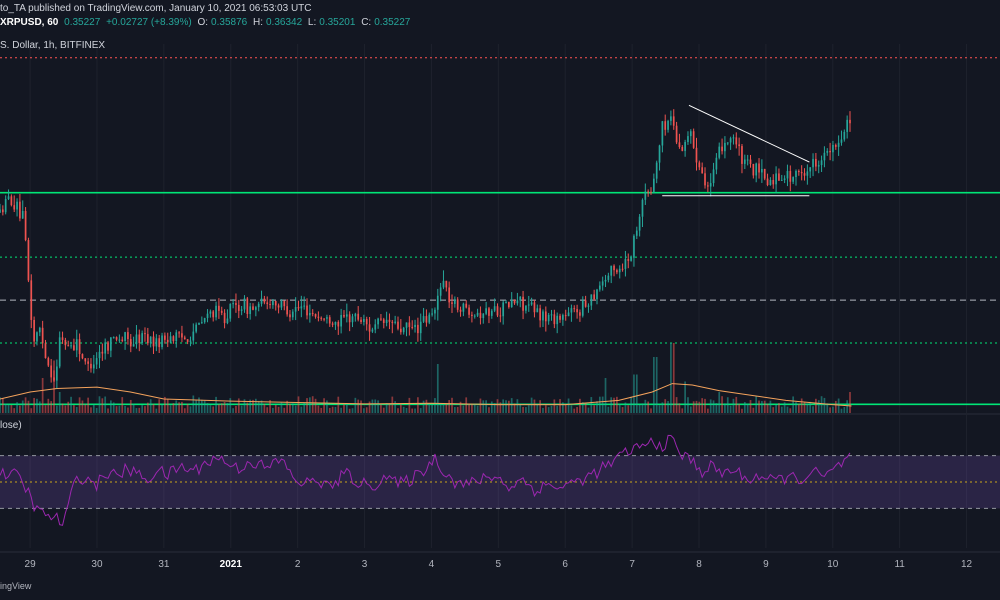 The image size is (1000, 600). Describe the element at coordinates (565, 564) in the screenshot. I see `x-tick-label: 6` at that location.